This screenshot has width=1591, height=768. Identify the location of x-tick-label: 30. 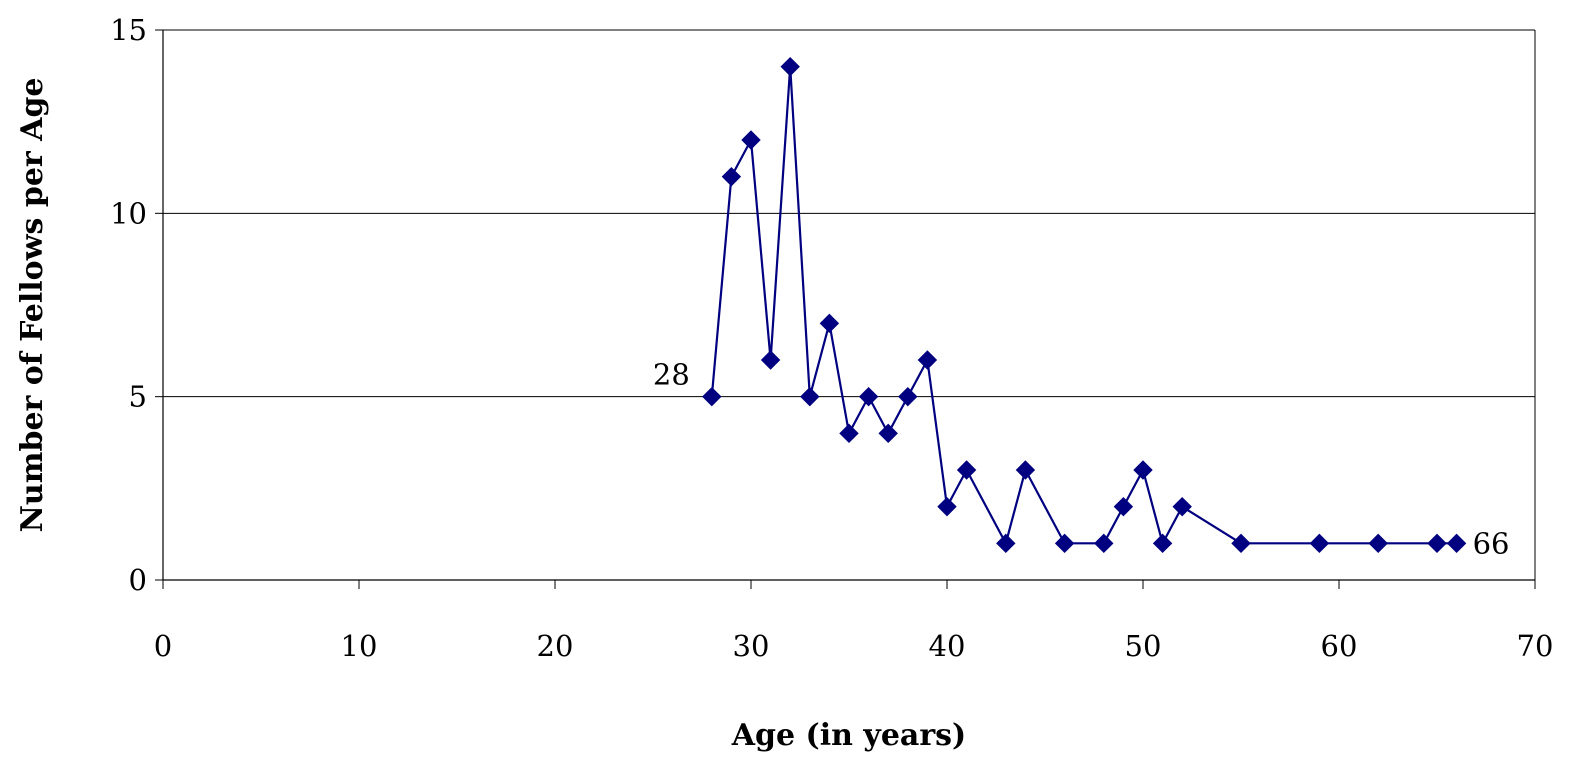
(751, 646).